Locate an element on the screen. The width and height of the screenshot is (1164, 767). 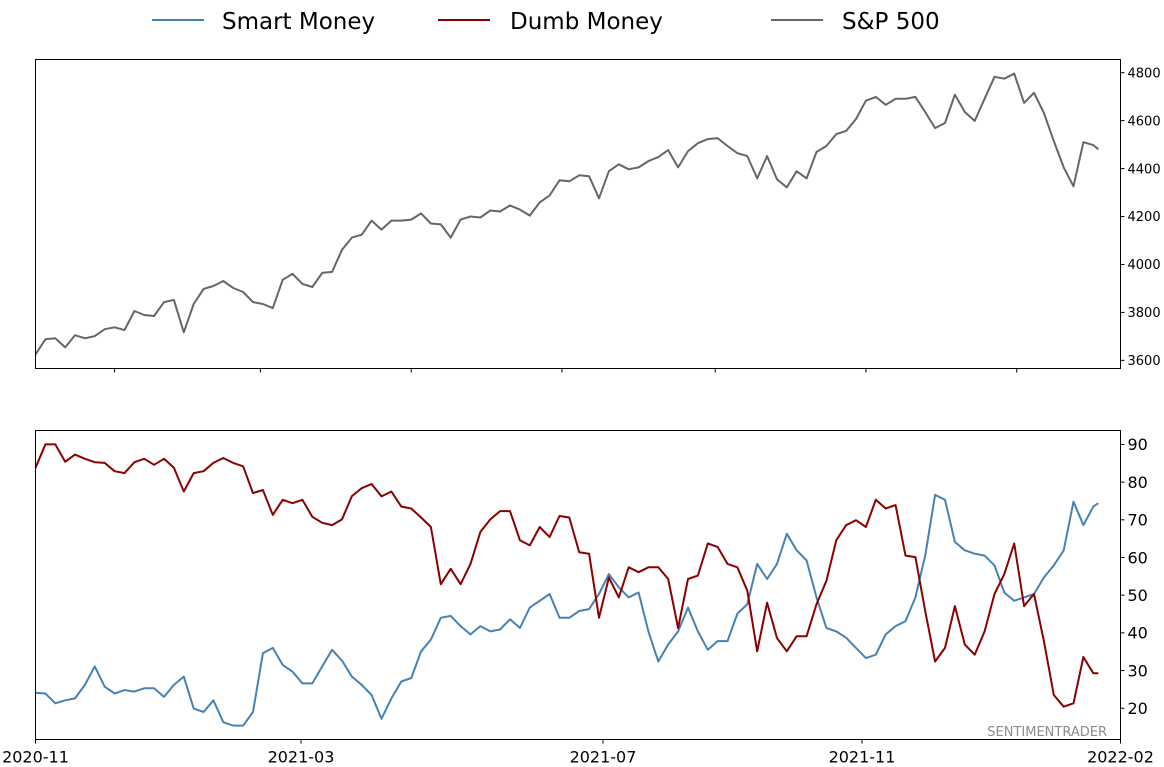
x-tick-label: 2021-11 is located at coordinates (862, 757).